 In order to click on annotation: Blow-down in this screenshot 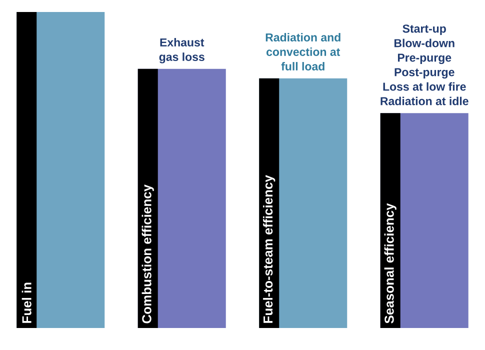, I will do `click(424, 43)`.